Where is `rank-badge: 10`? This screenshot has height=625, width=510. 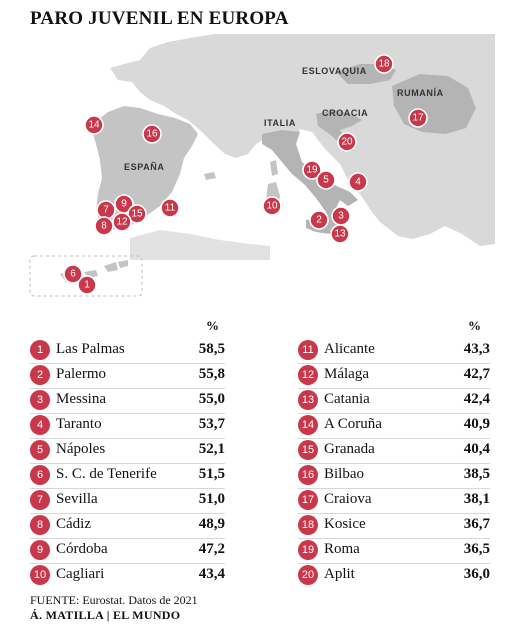 rank-badge: 10 is located at coordinates (40, 575).